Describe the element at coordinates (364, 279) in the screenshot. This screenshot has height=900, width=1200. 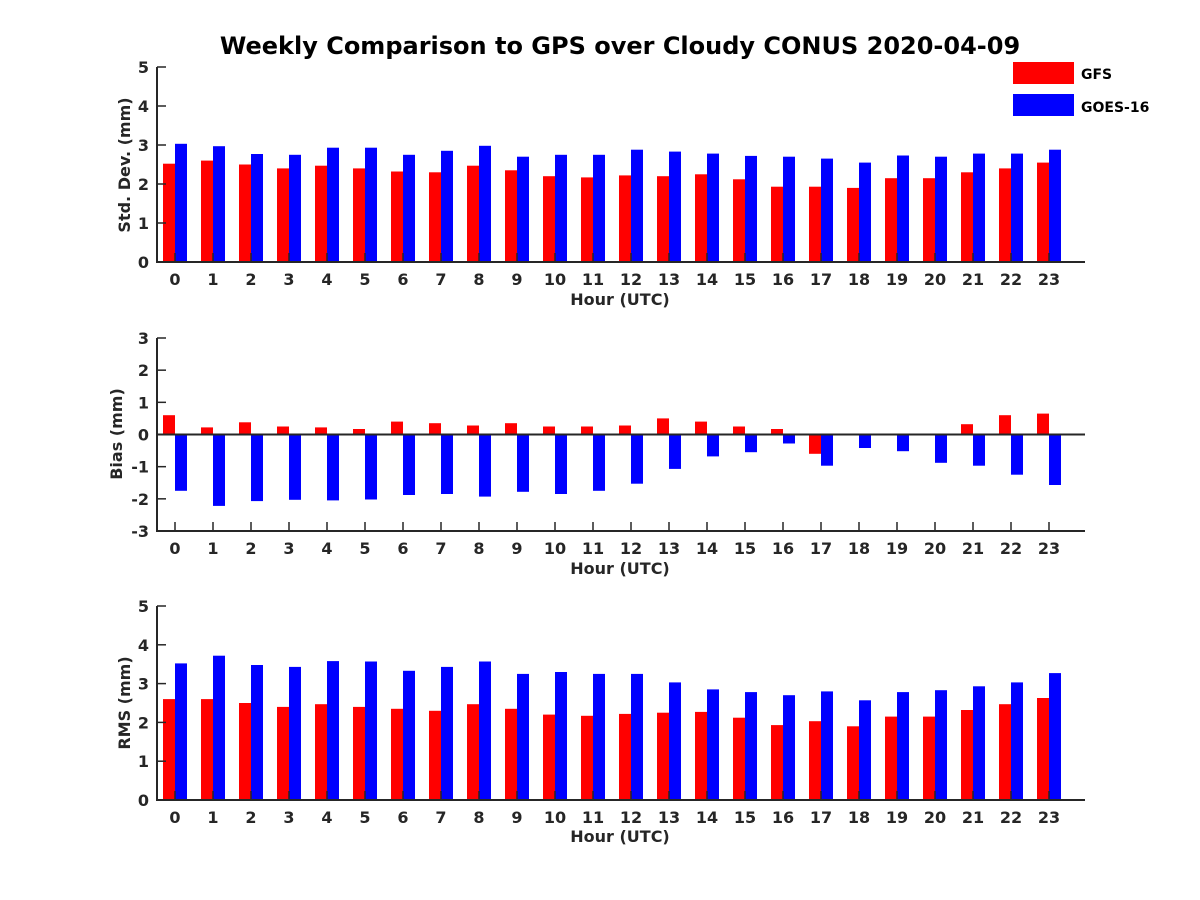
I see `x-tick-label: 5` at that location.